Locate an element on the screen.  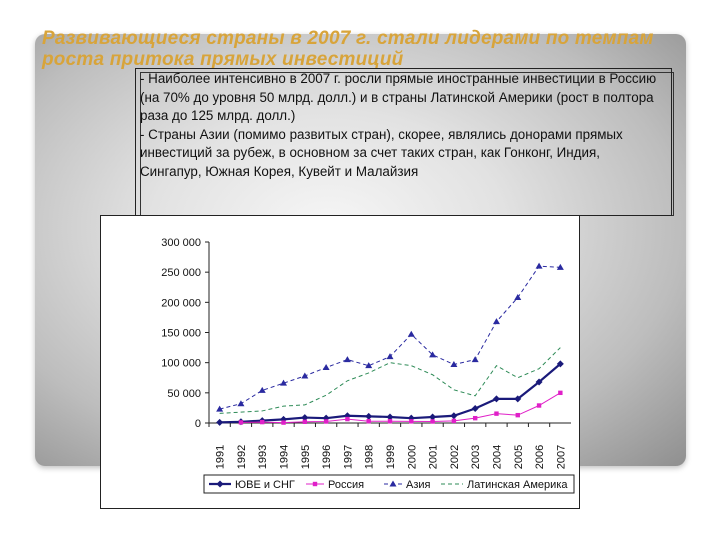
x-tick-label: 2004 is located at coordinates (497, 457).